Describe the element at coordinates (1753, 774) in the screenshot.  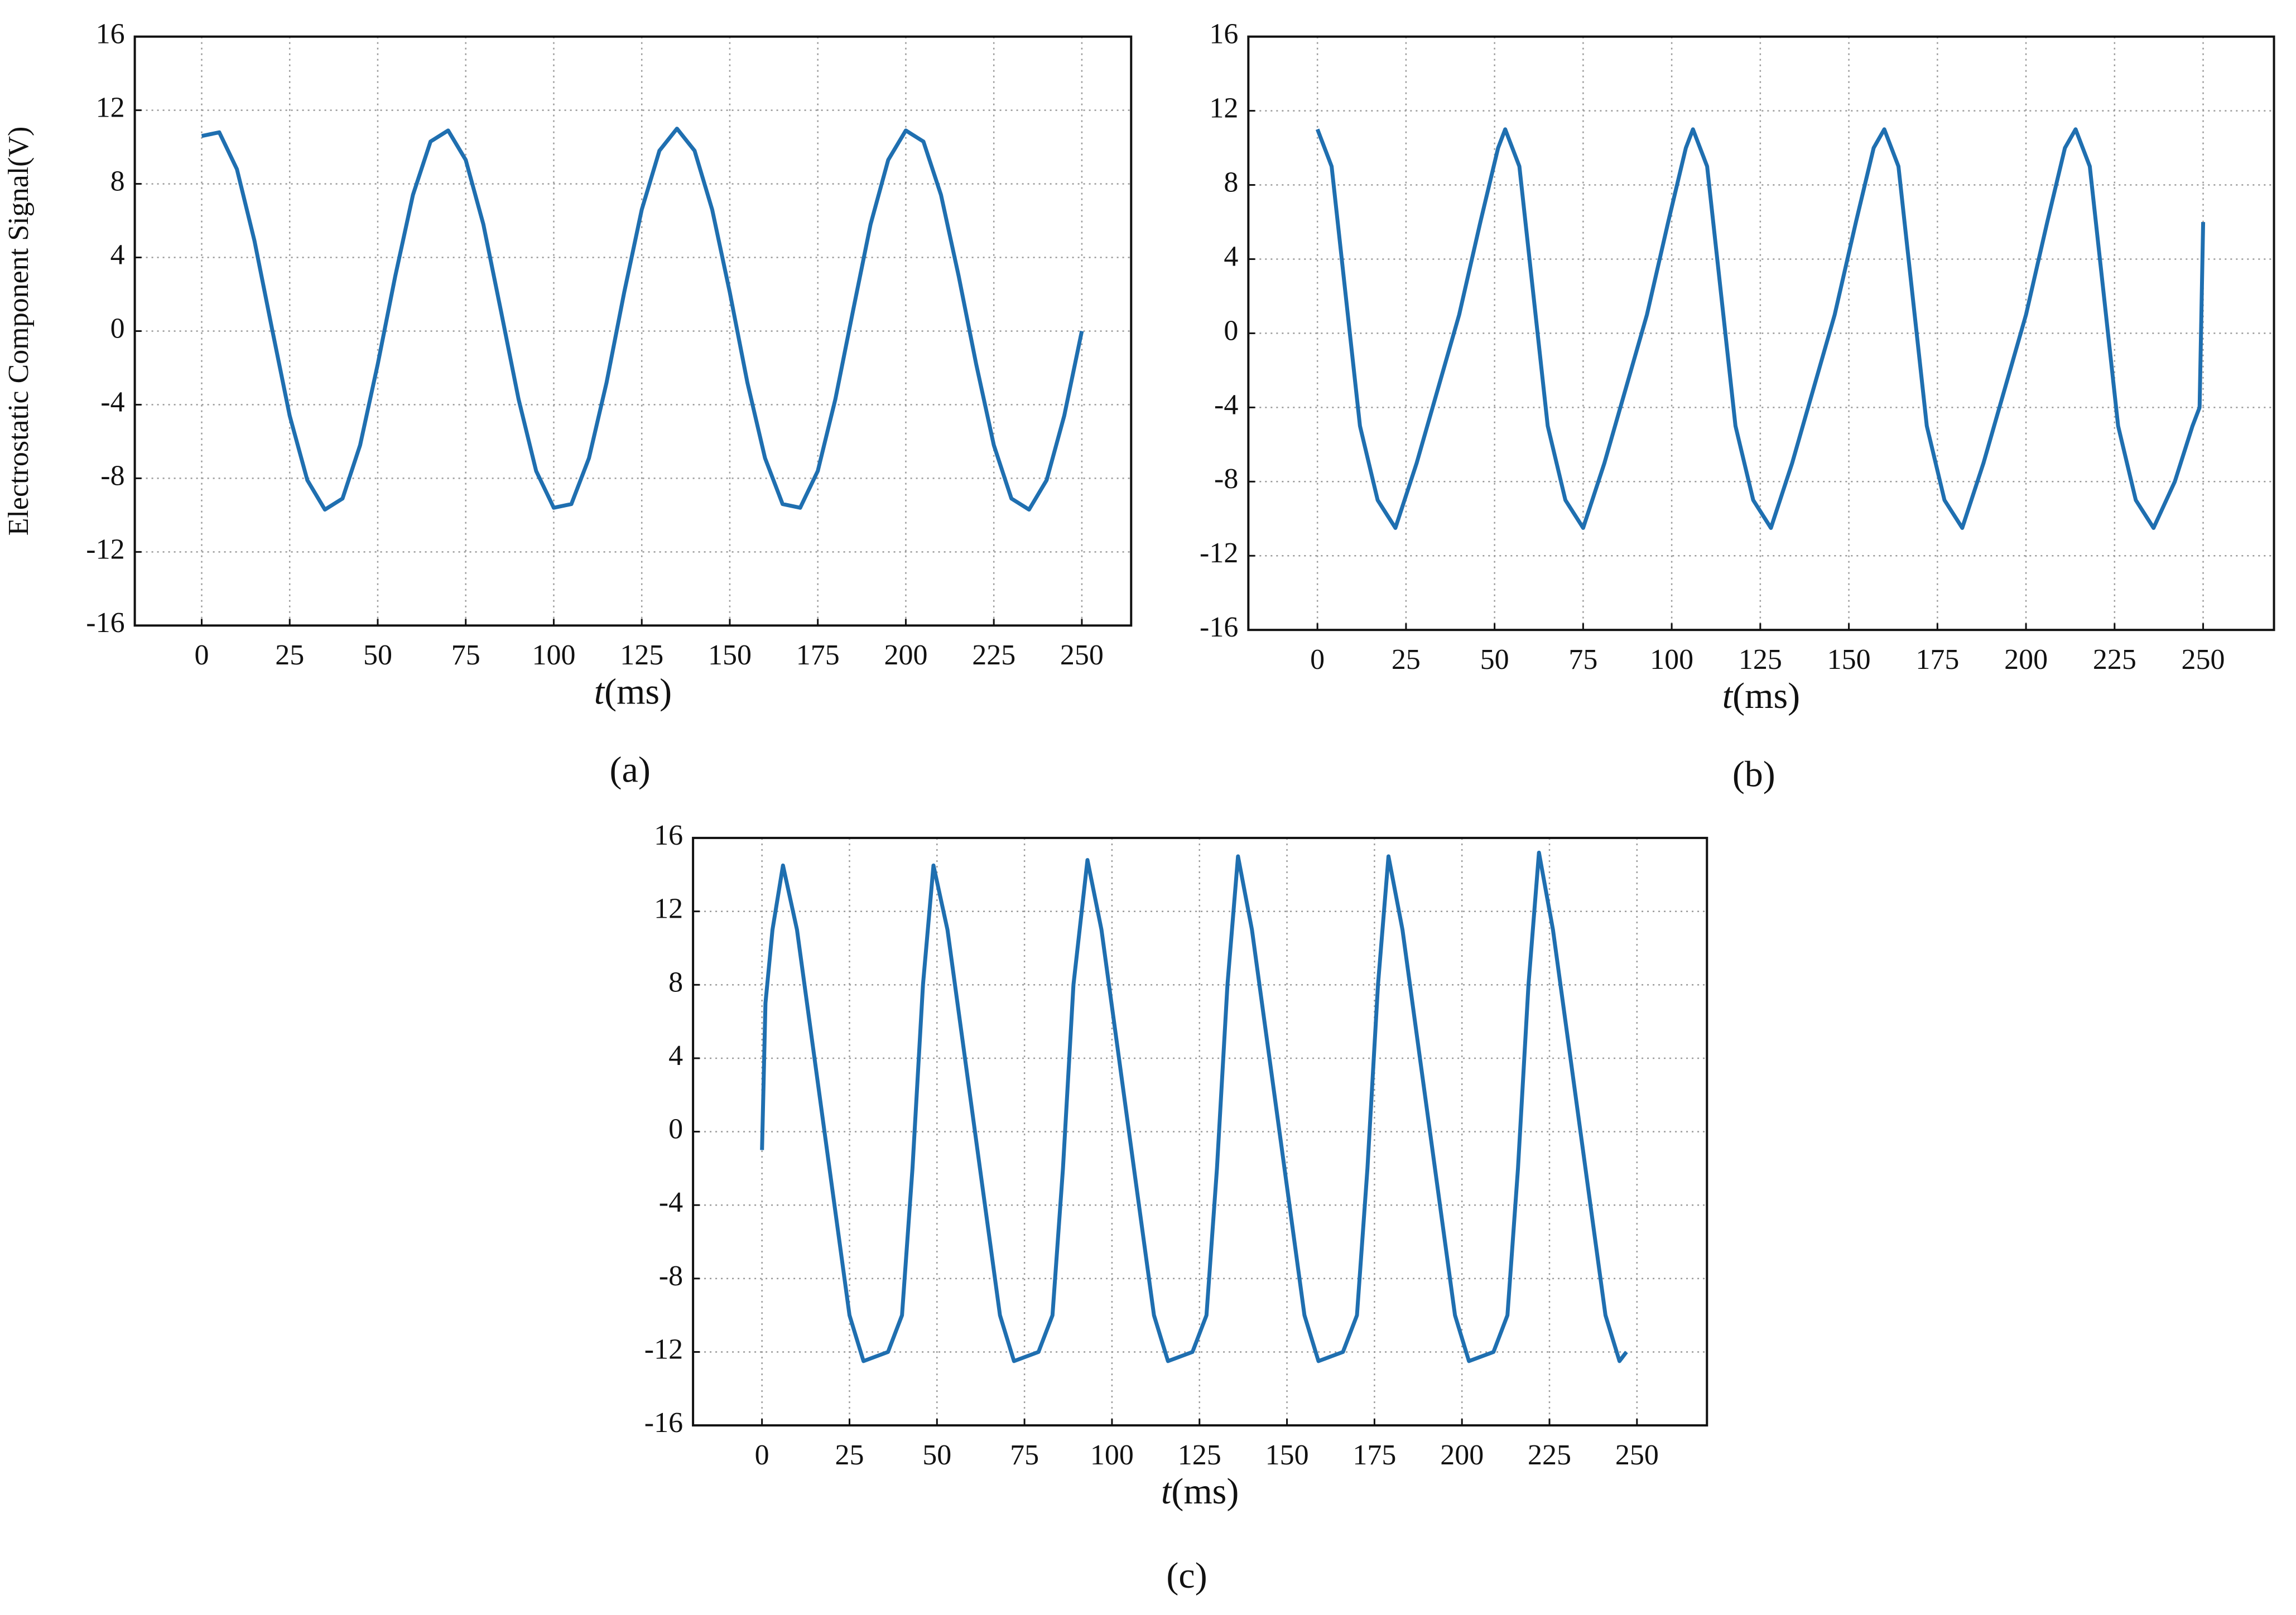
I see `panel-label: (b)` at that location.